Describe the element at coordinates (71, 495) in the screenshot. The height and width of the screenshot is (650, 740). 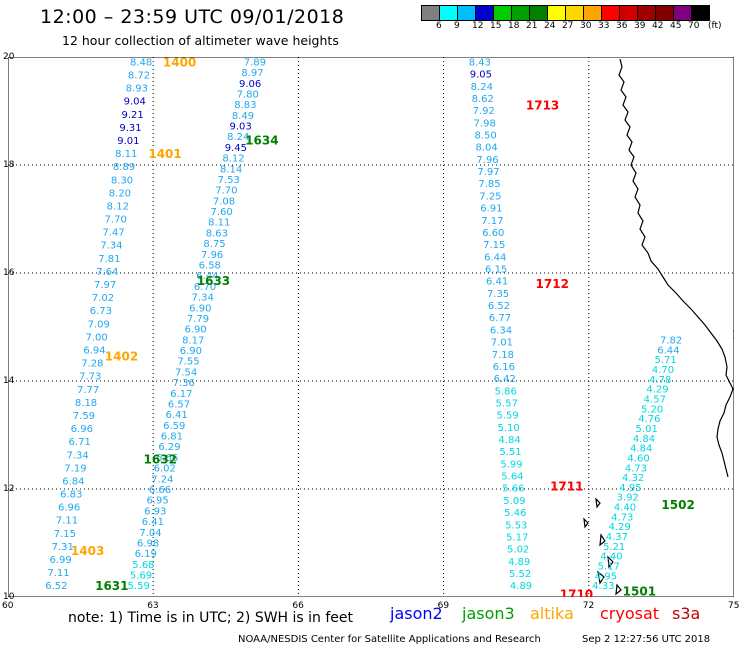
I see `wave-height-value: 6.83` at that location.